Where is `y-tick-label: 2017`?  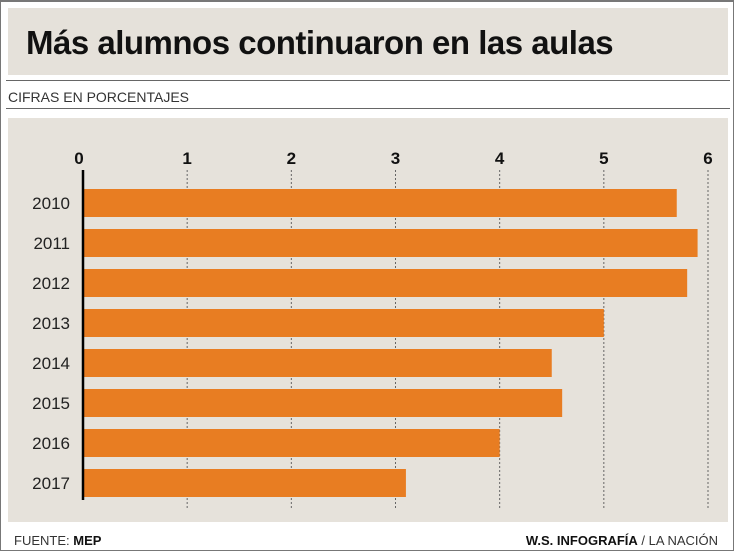
y-tick-label: 2017 is located at coordinates (51, 483).